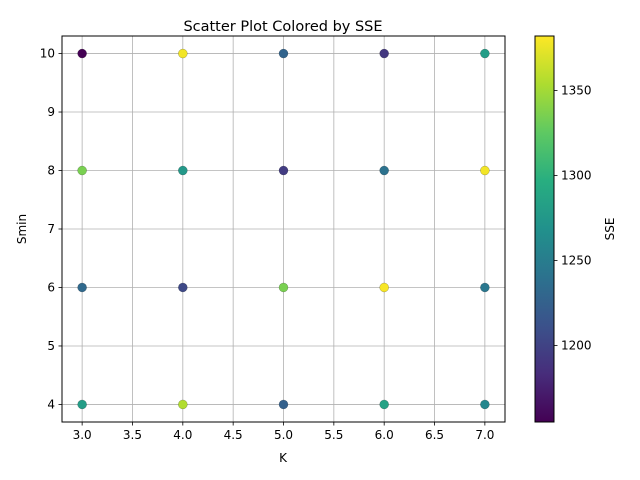  Describe the element at coordinates (576, 345) in the screenshot. I see `colorbar-tick-label: 1200` at that location.